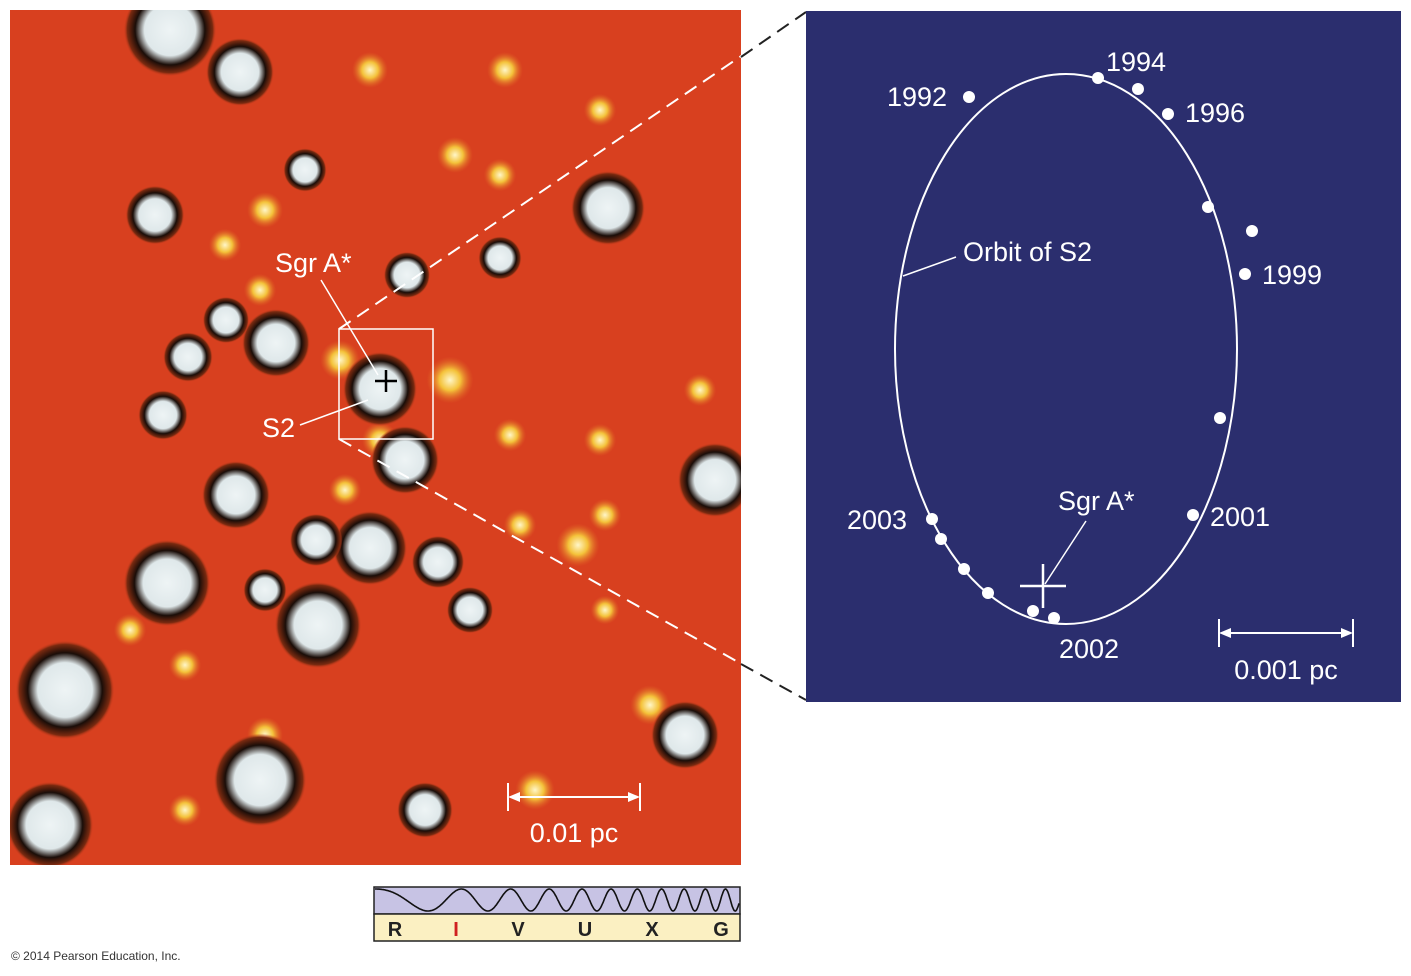  I want to click on zoom-box, so click(386, 384).